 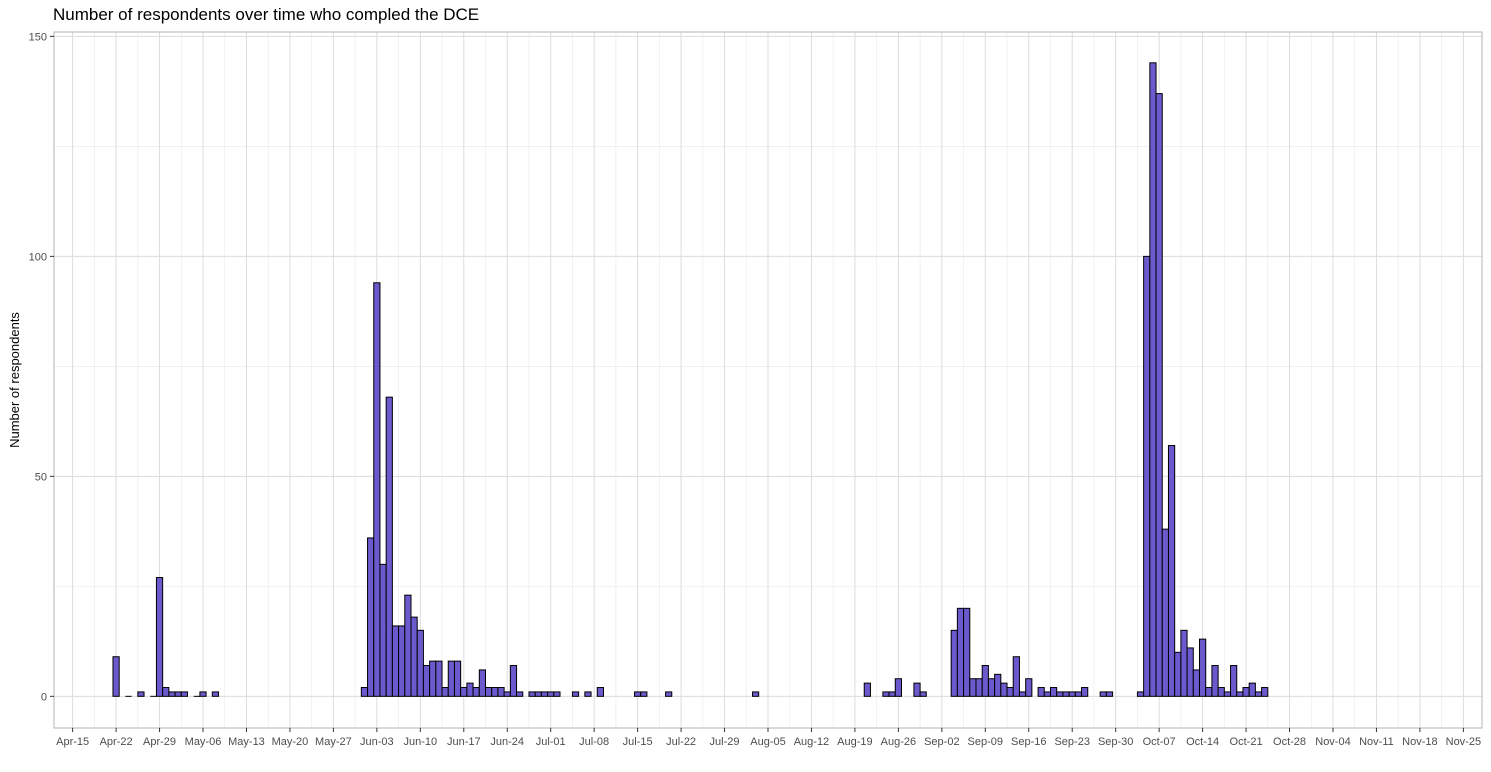 What do you see at coordinates (811, 742) in the screenshot?
I see `x-tick-label: Aug-12` at bounding box center [811, 742].